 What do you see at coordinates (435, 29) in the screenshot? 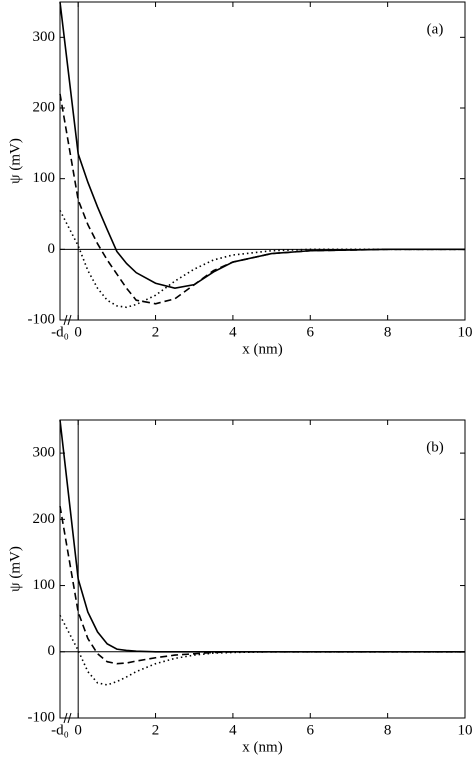
I see `panel-label: (a)` at bounding box center [435, 29].